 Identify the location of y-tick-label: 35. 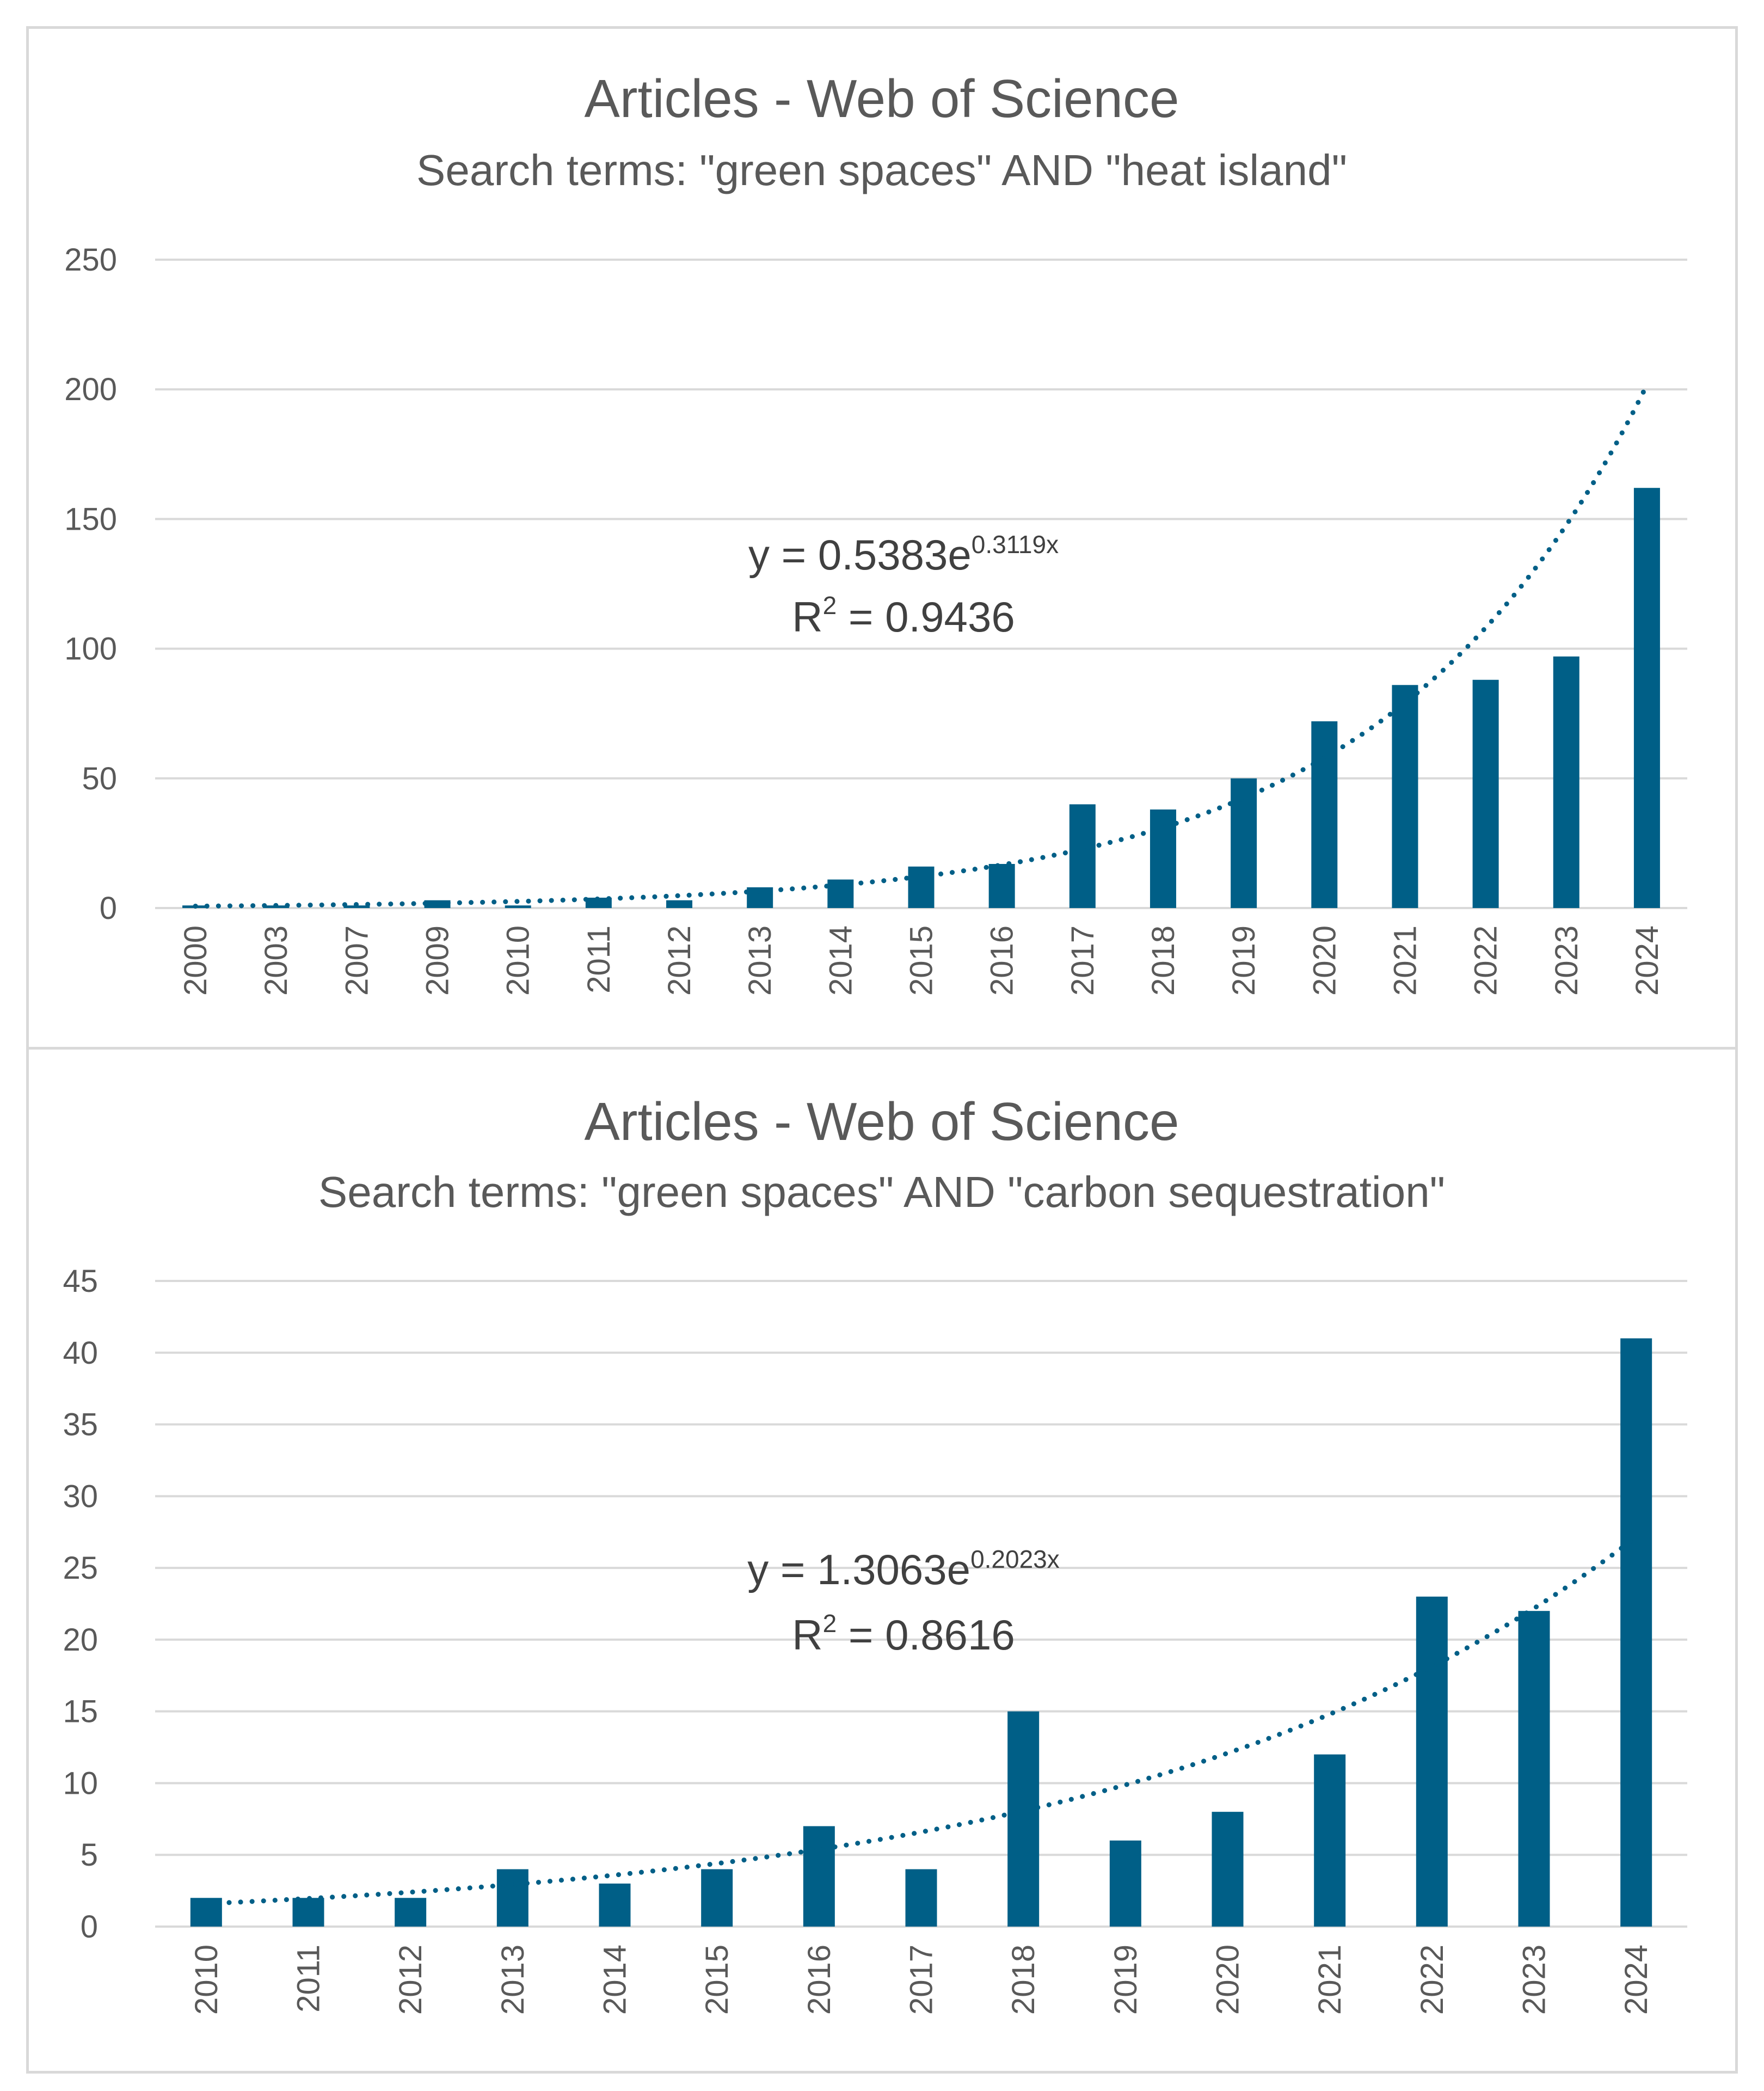
(80, 1425).